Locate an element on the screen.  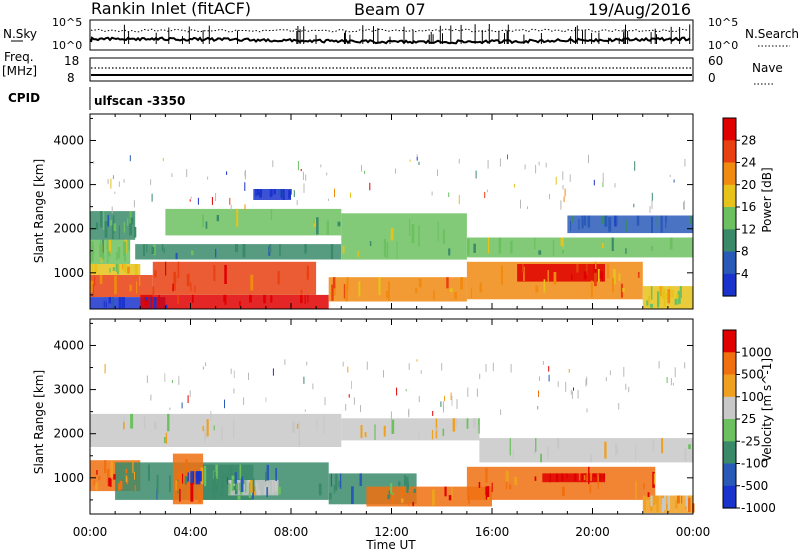
power-colorbar-tick-label: 28 is located at coordinates (748, 140).